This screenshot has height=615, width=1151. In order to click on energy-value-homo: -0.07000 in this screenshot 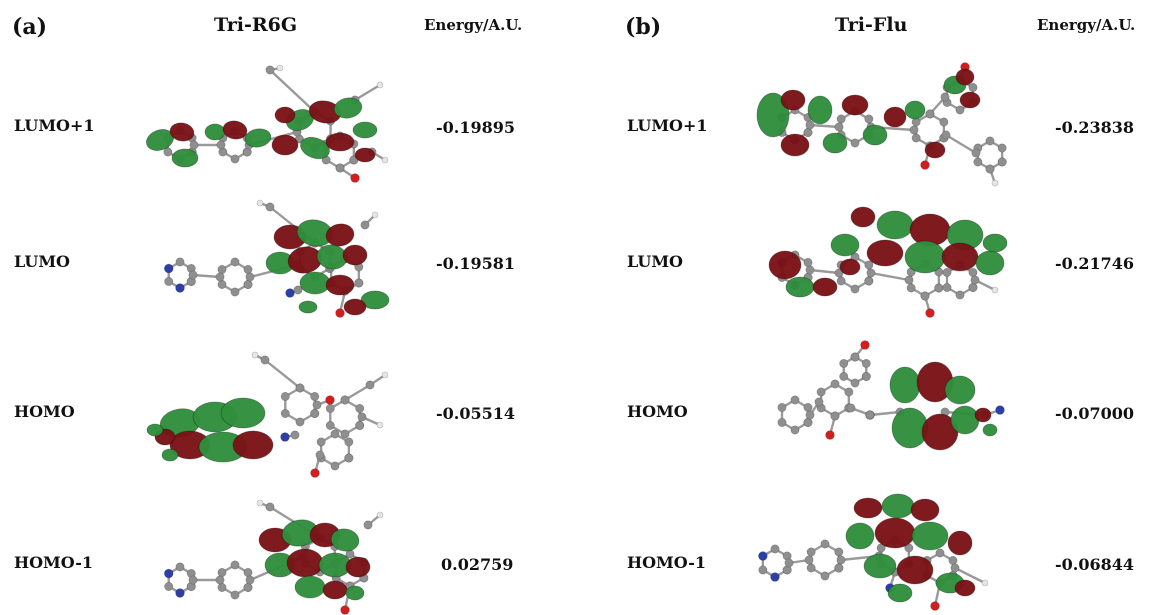, I will do `click(1095, 413)`.